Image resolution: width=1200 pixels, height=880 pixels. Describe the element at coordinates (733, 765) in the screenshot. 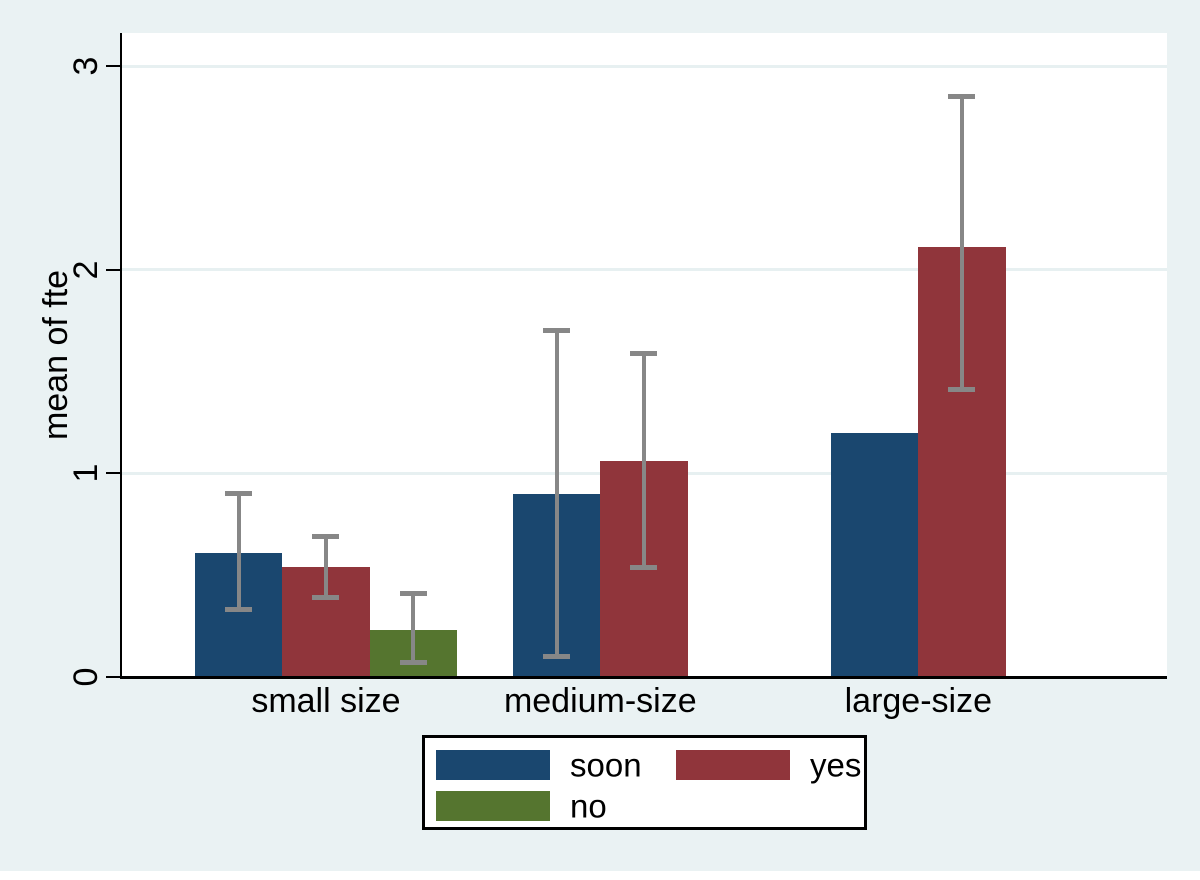

I see `legend-swatch-yes` at that location.